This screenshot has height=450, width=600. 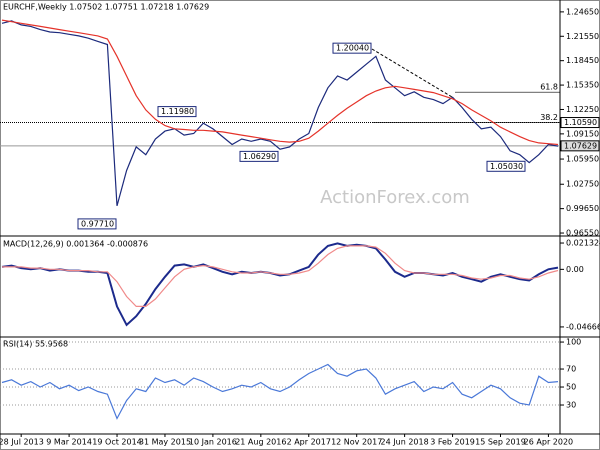 I want to click on x-tick-label: 9 Mar 2014, so click(x=69, y=442).